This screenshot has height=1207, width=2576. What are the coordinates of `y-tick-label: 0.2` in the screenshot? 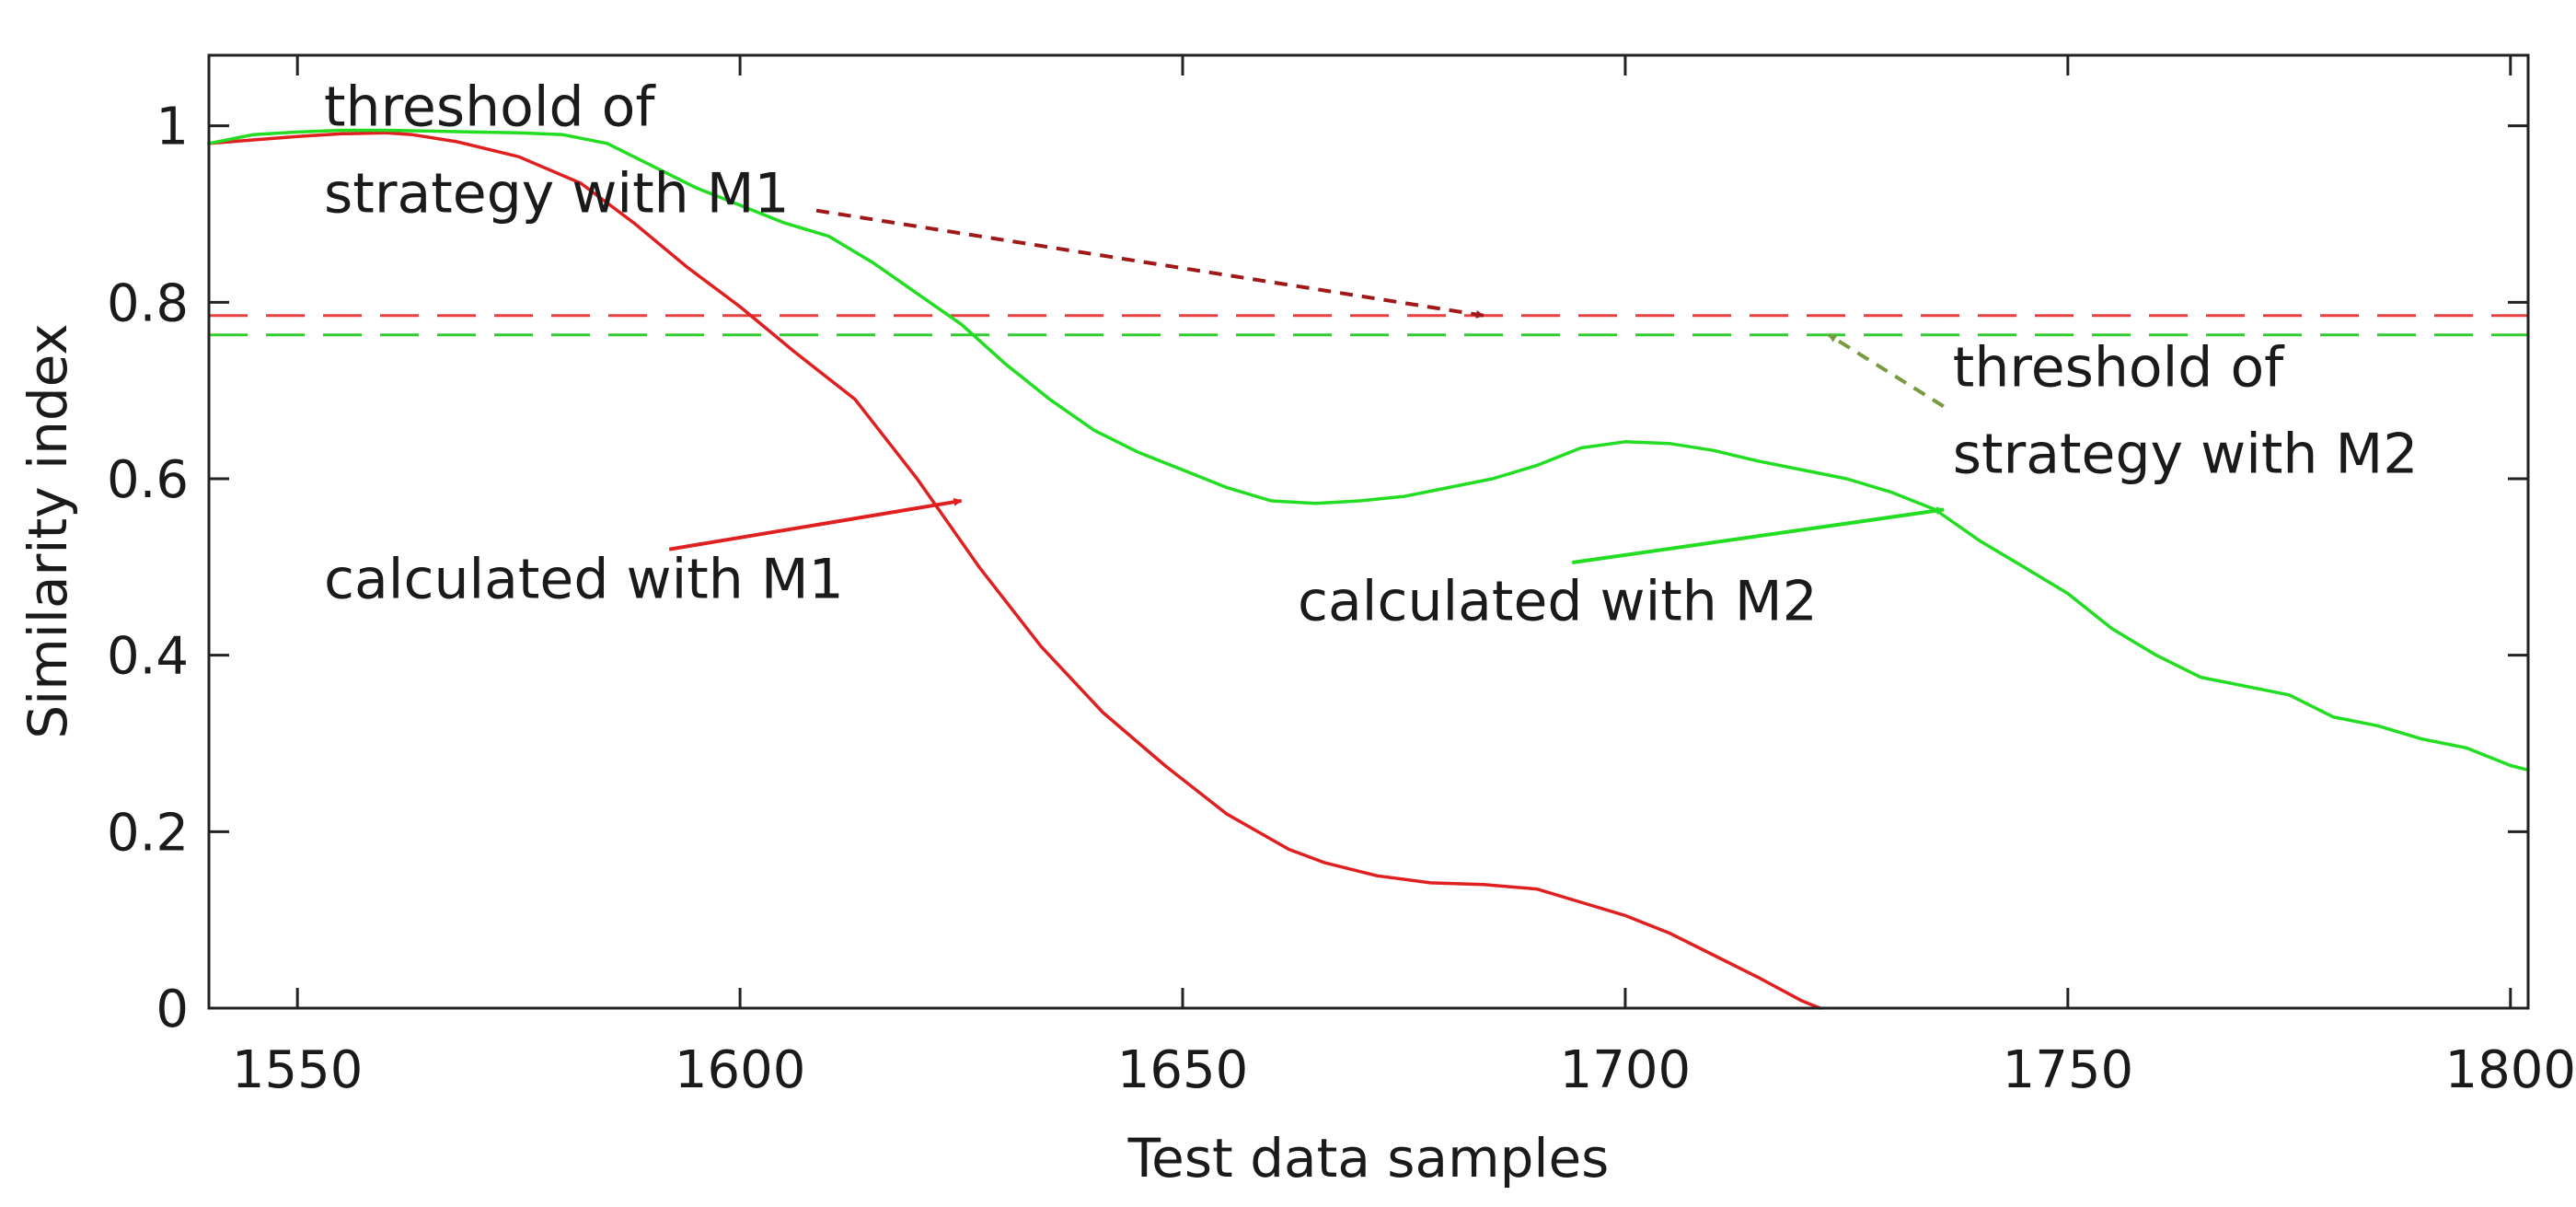 It's located at (148, 833).